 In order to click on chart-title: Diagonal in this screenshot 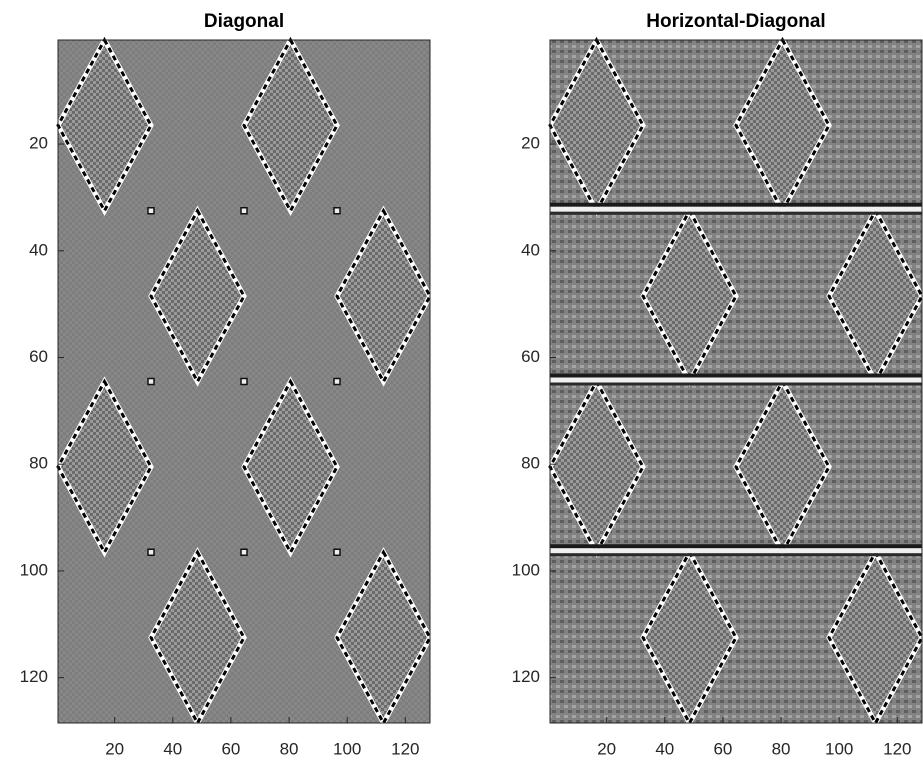, I will do `click(244, 21)`.